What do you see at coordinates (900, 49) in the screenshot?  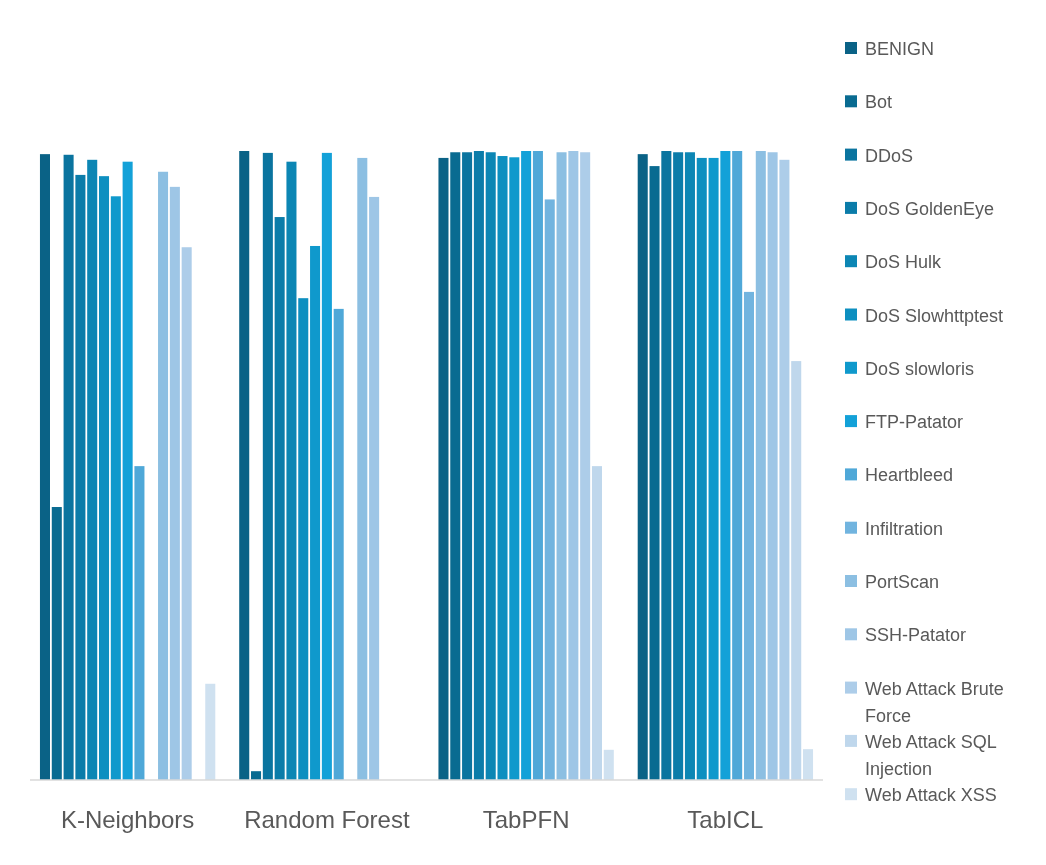 I see `legend-label: BENIGN` at bounding box center [900, 49].